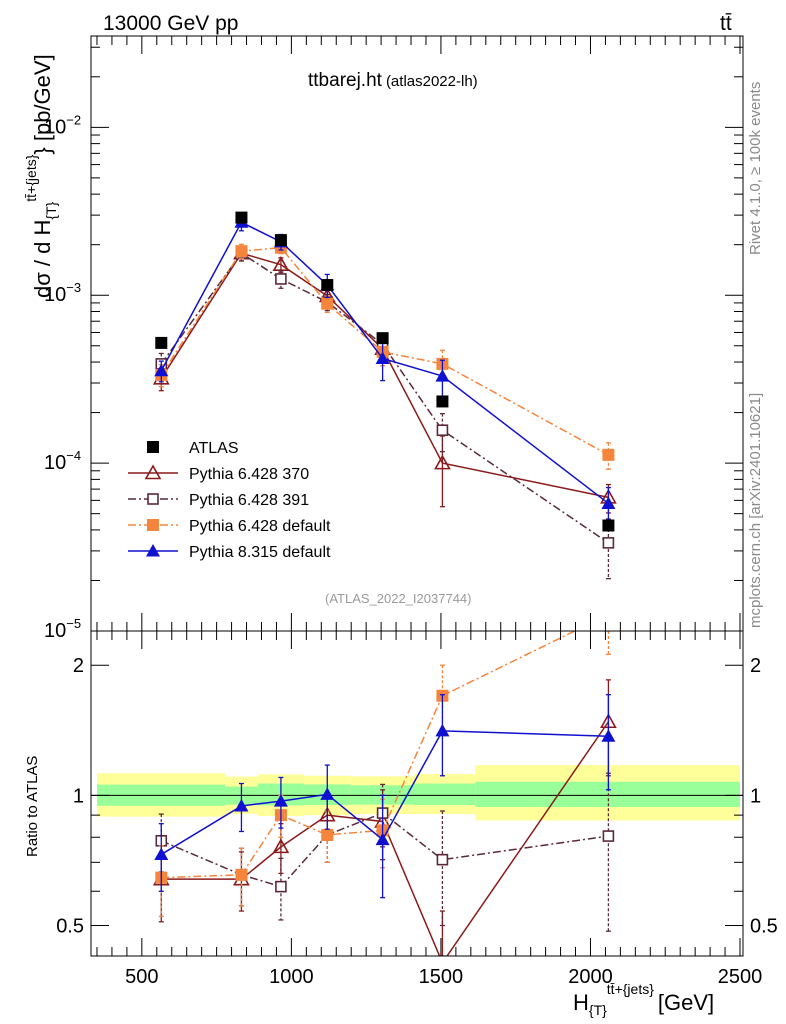 Image resolution: width=786 pixels, height=1024 pixels. Describe the element at coordinates (755, 168) in the screenshot. I see `side-label-top: Rivet 4.1.0, ≥ 100k events` at that location.